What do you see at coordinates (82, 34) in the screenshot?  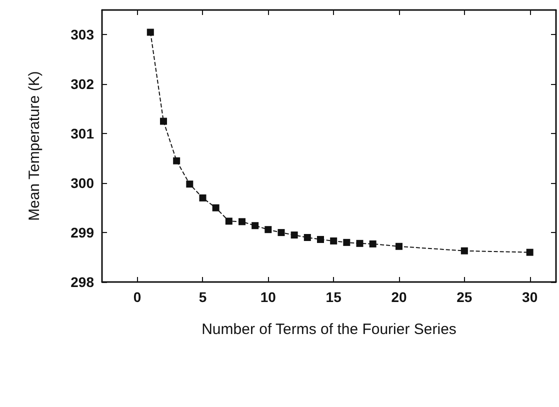 I see `y-tick-label: 303` at bounding box center [82, 34].